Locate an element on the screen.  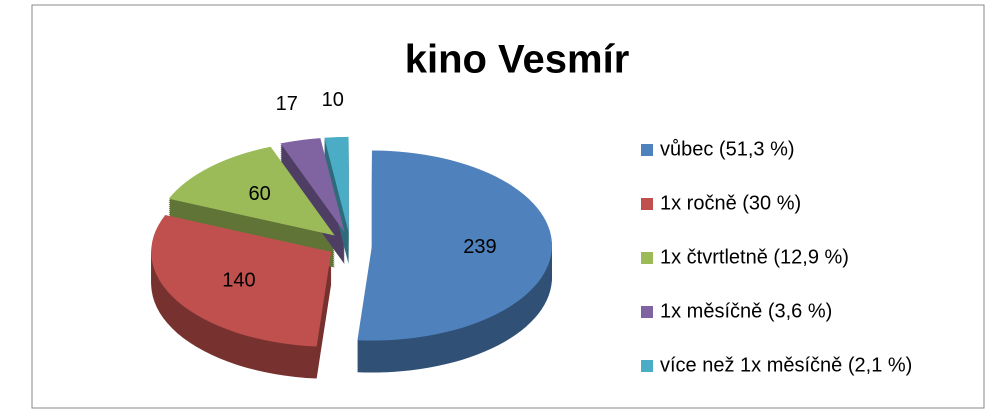
legend-label: 1x čtvrtletně (12,9 %) is located at coordinates (754, 257).